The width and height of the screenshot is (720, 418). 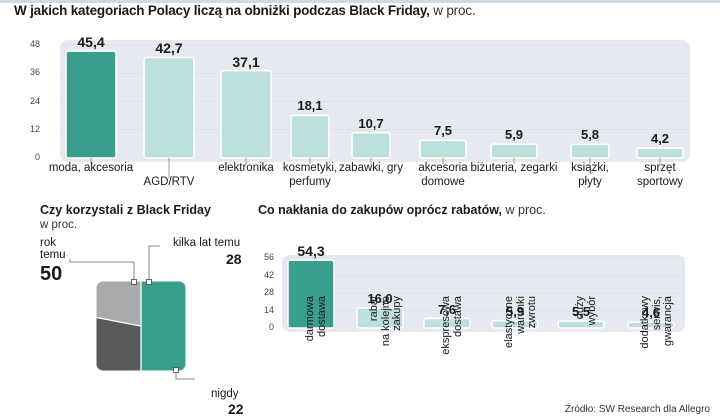 What do you see at coordinates (316, 319) in the screenshot?
I see `chart3-category-label: darmowa dostawa` at bounding box center [316, 319].